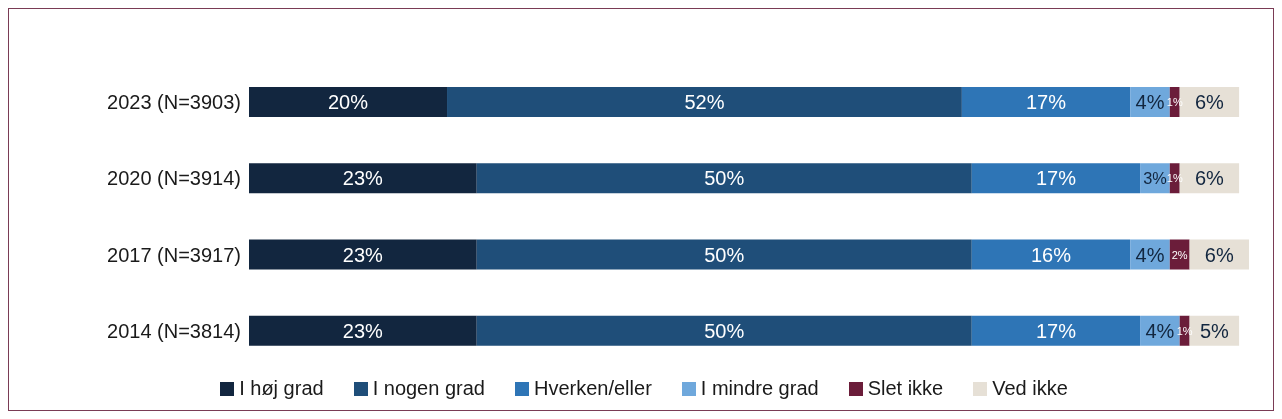  I want to click on y-tick-label: 2014 (N=3814), so click(174, 330).